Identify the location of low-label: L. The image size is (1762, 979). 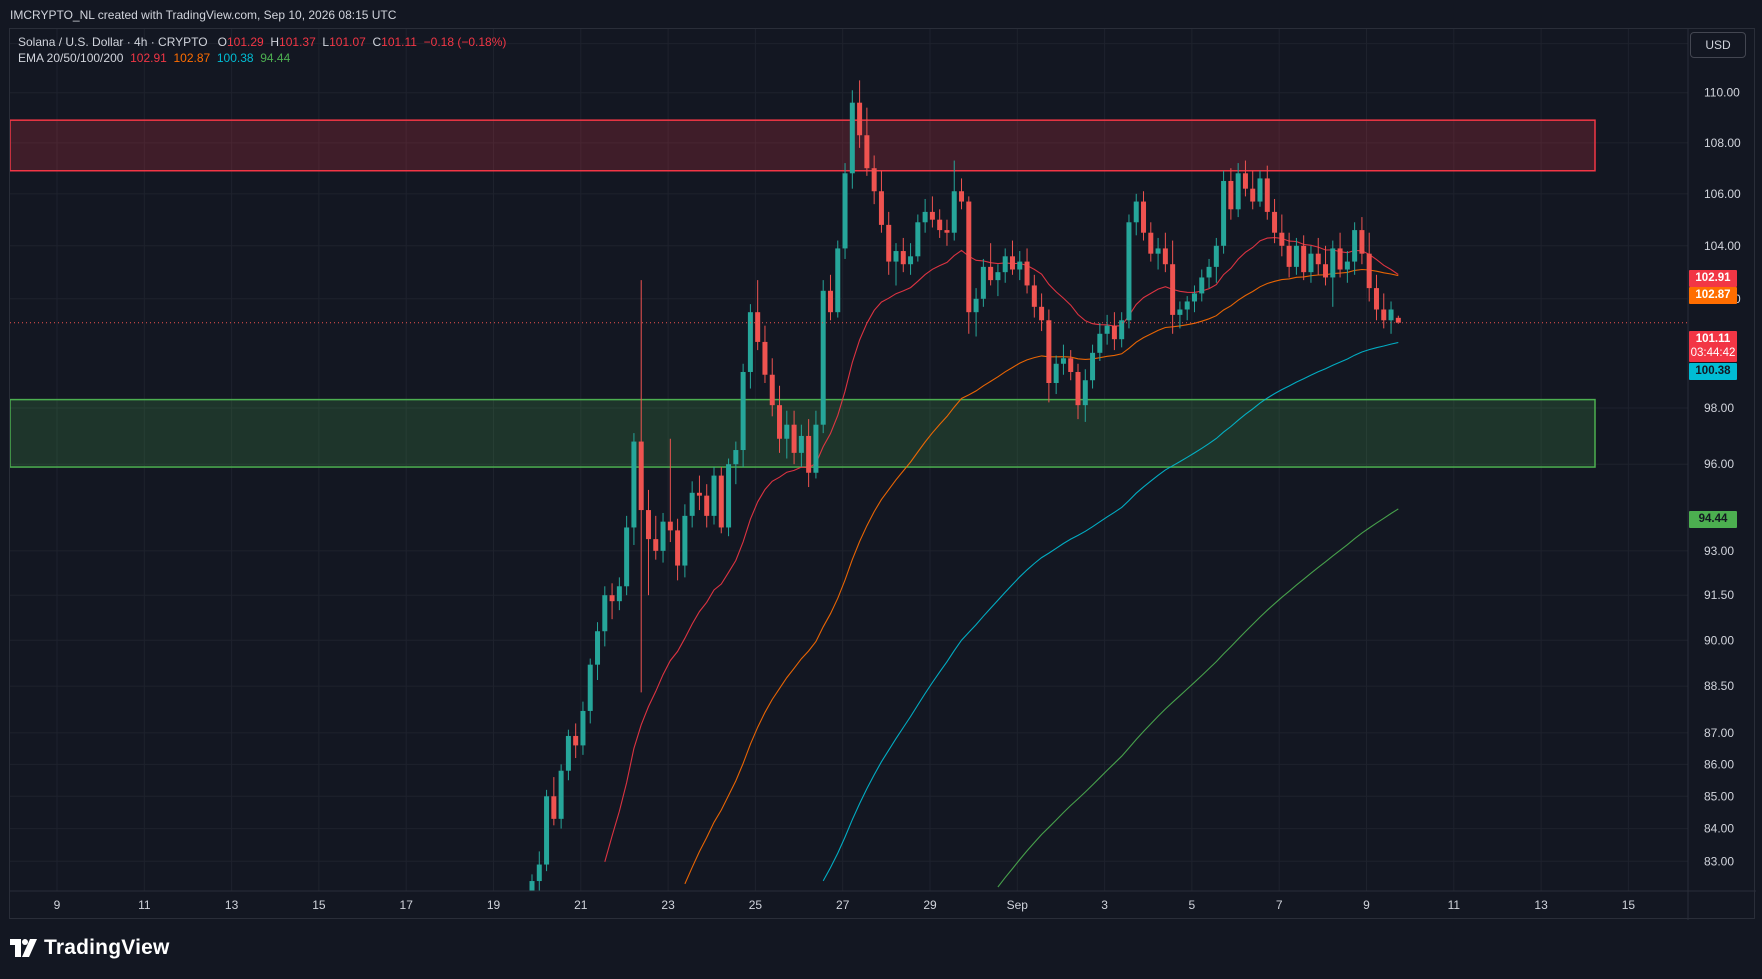
(326, 42).